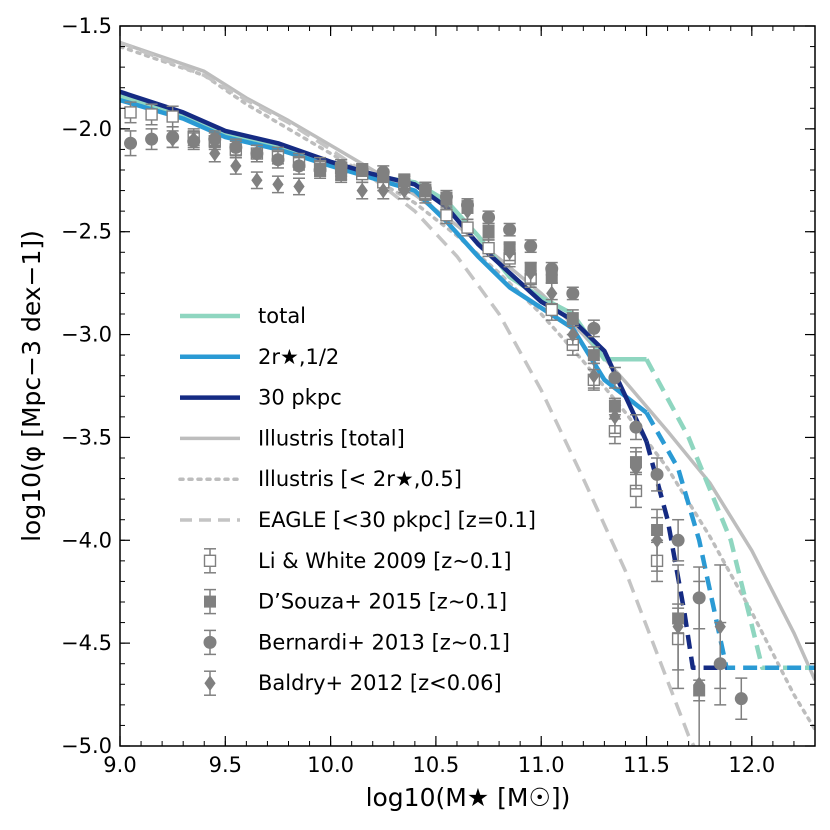  Describe the element at coordinates (86, 746) in the screenshot. I see `y-tick-label: −5.0` at that location.